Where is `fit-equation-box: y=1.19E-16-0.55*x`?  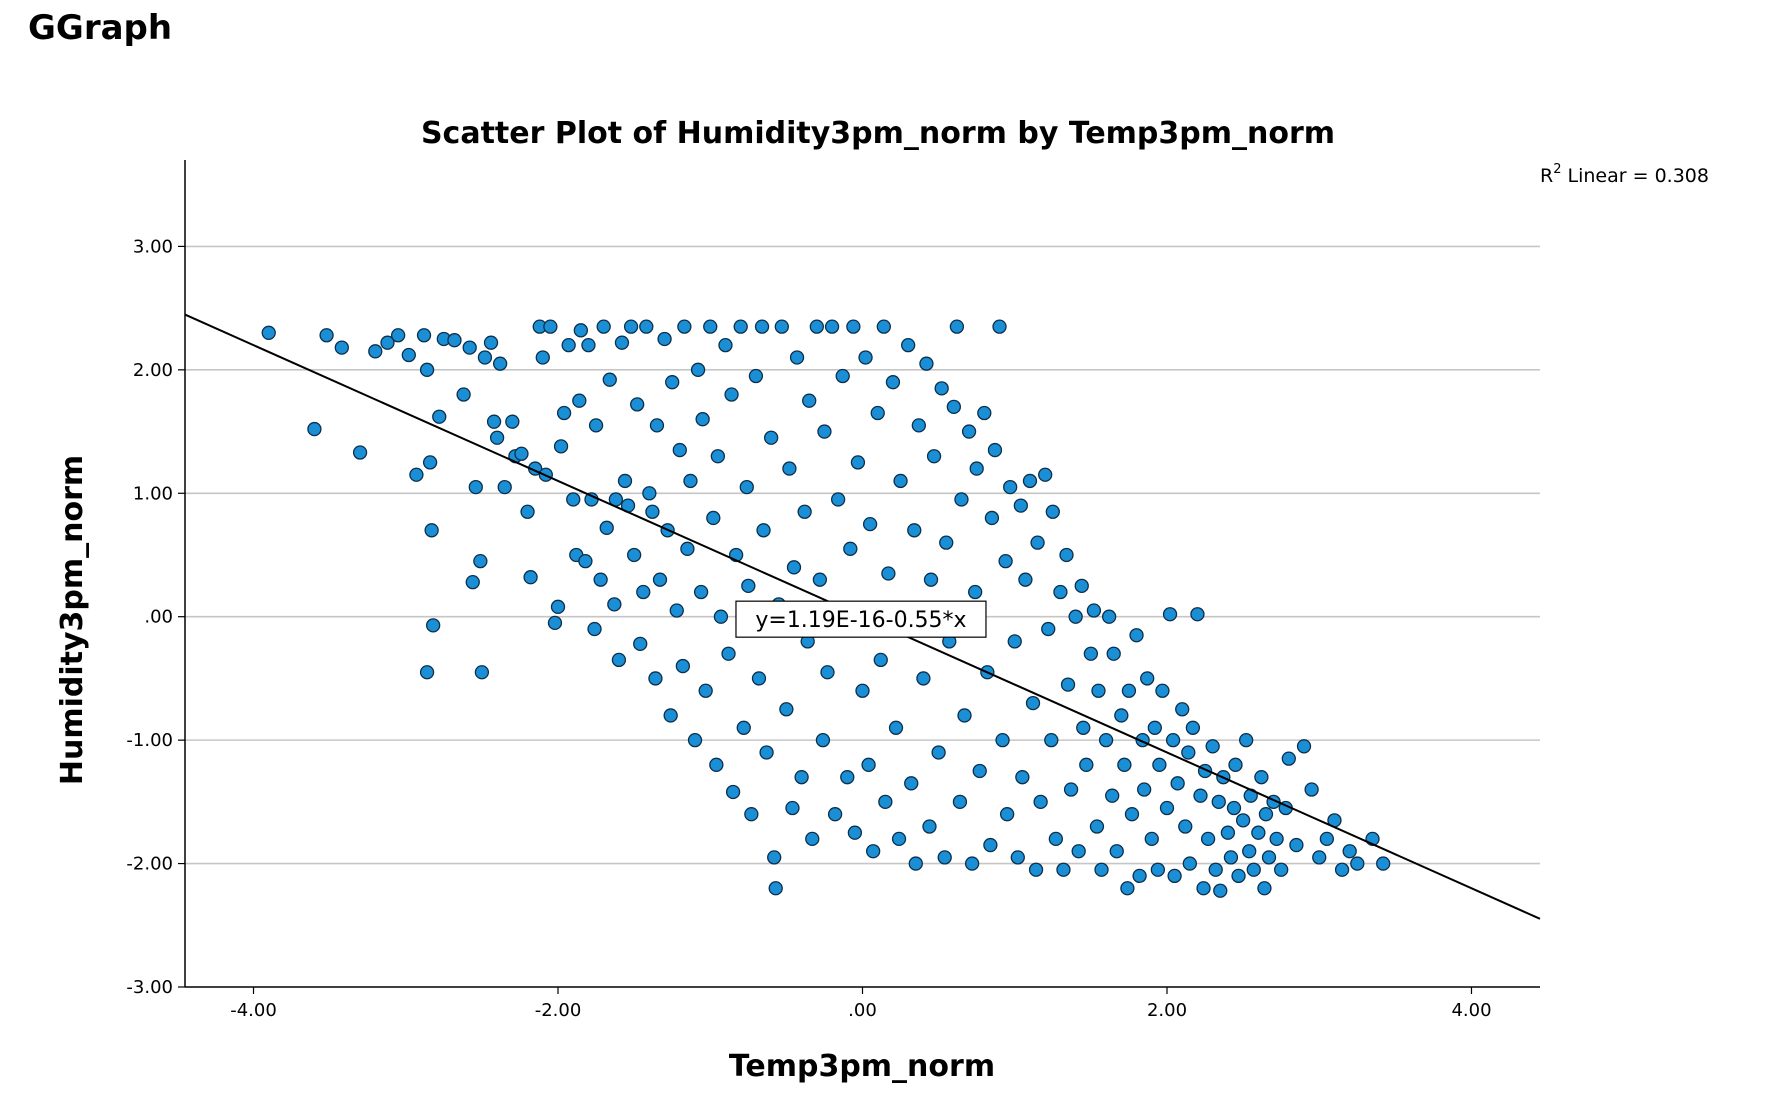
fit-equation-box: y=1.19E-16-0.55*x is located at coordinates (861, 619).